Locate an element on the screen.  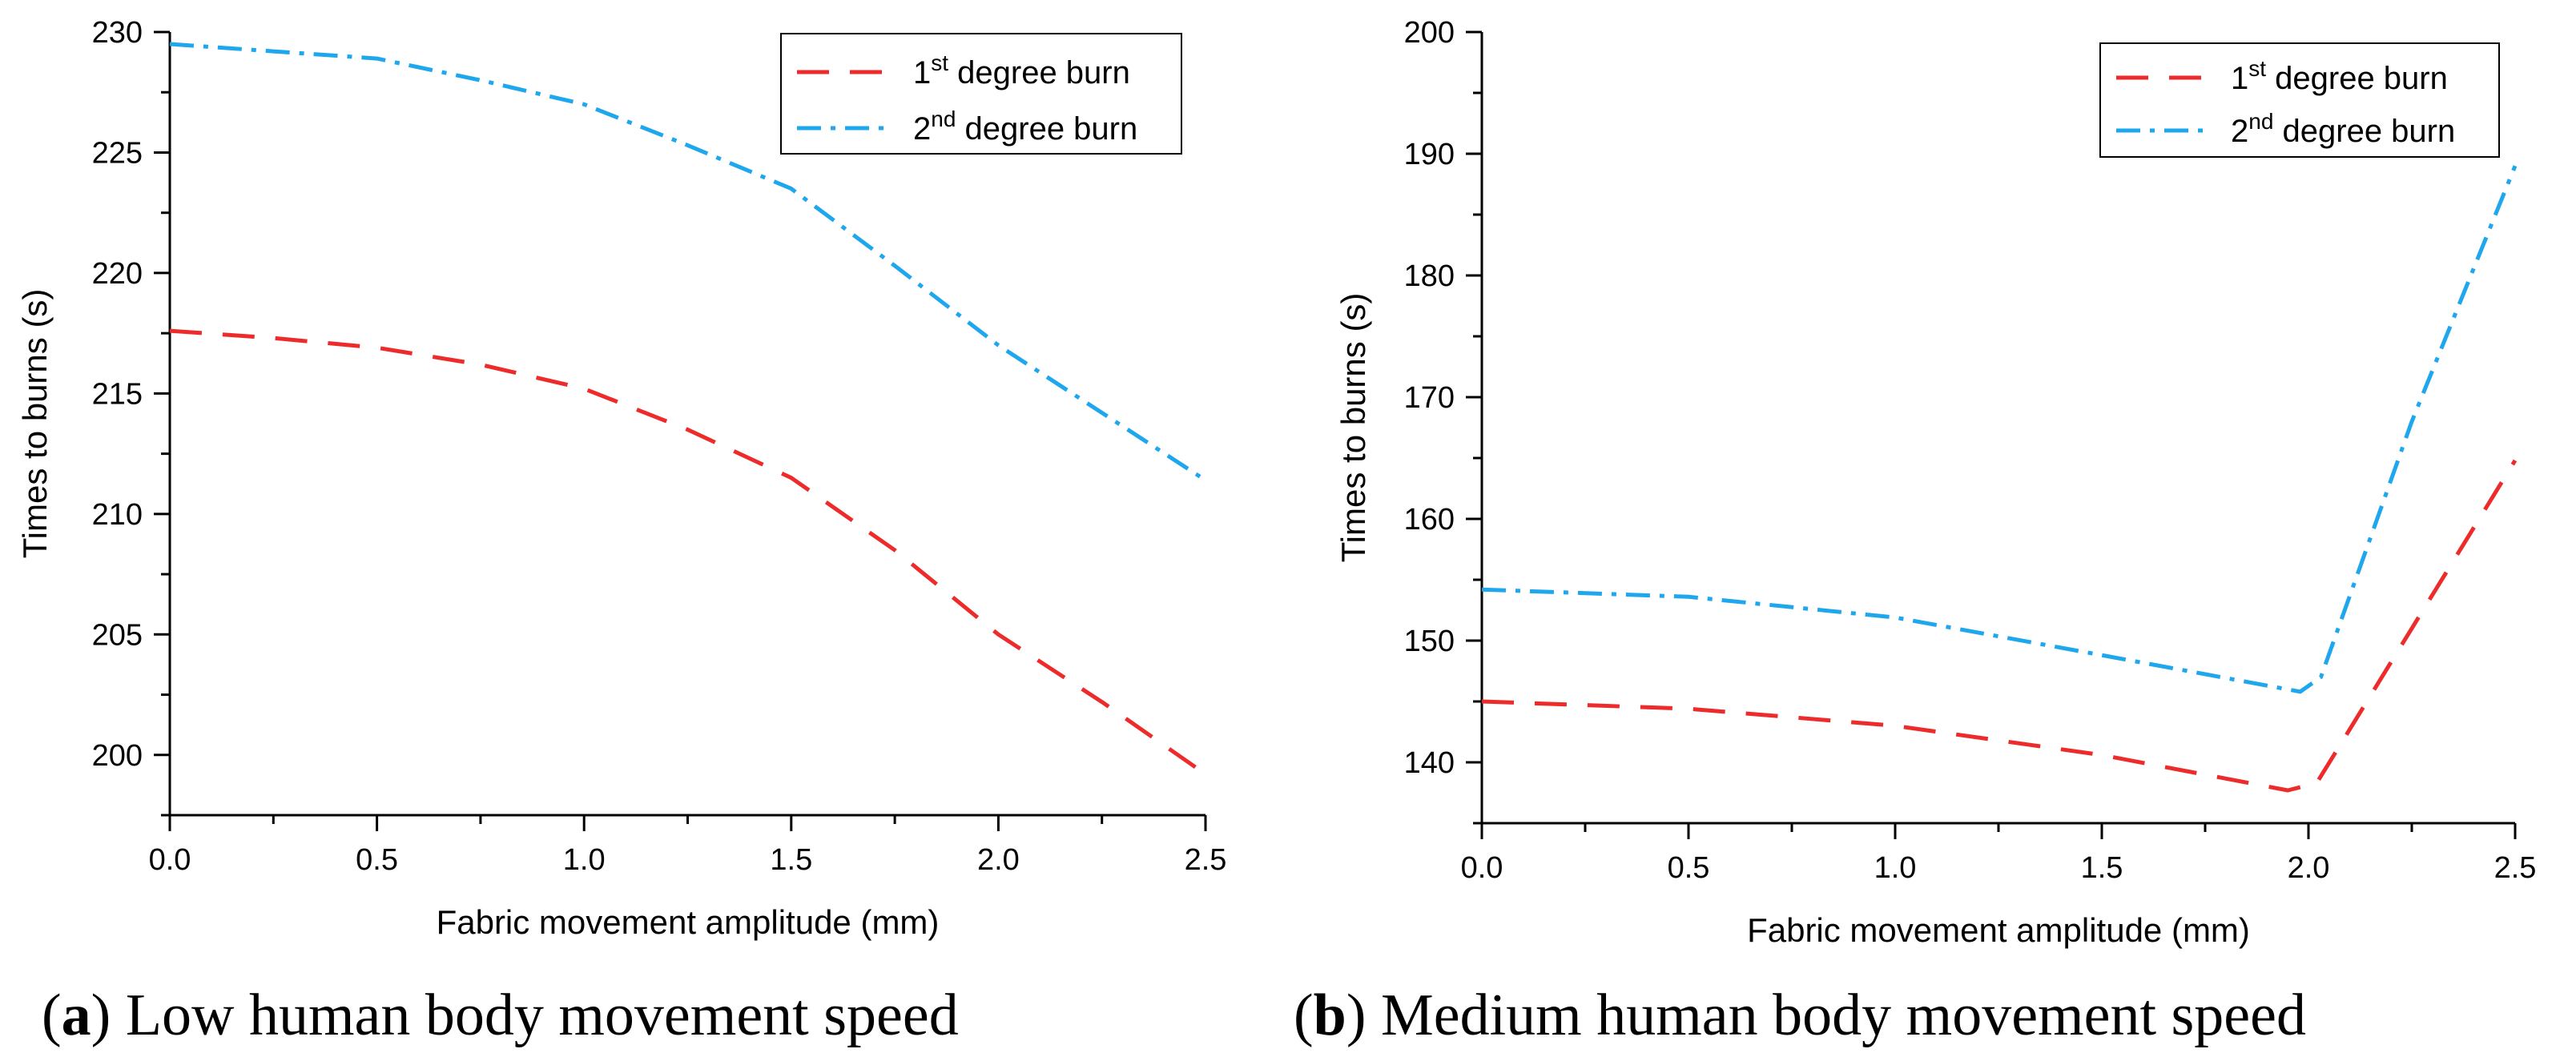
y-tick-label: 230 is located at coordinates (118, 33).